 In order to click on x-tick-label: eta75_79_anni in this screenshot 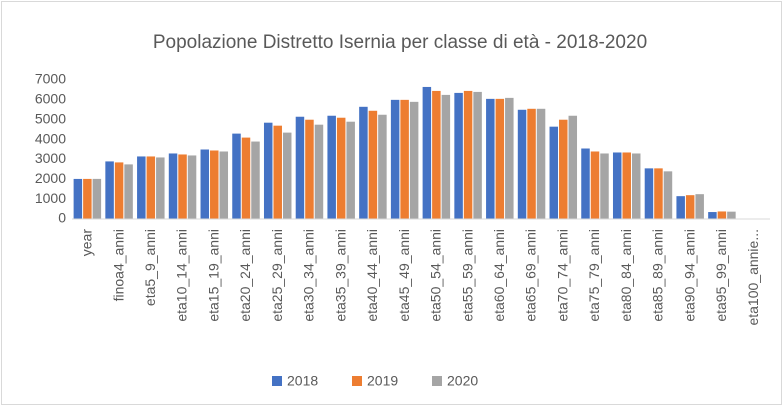, I will do `click(594, 275)`.